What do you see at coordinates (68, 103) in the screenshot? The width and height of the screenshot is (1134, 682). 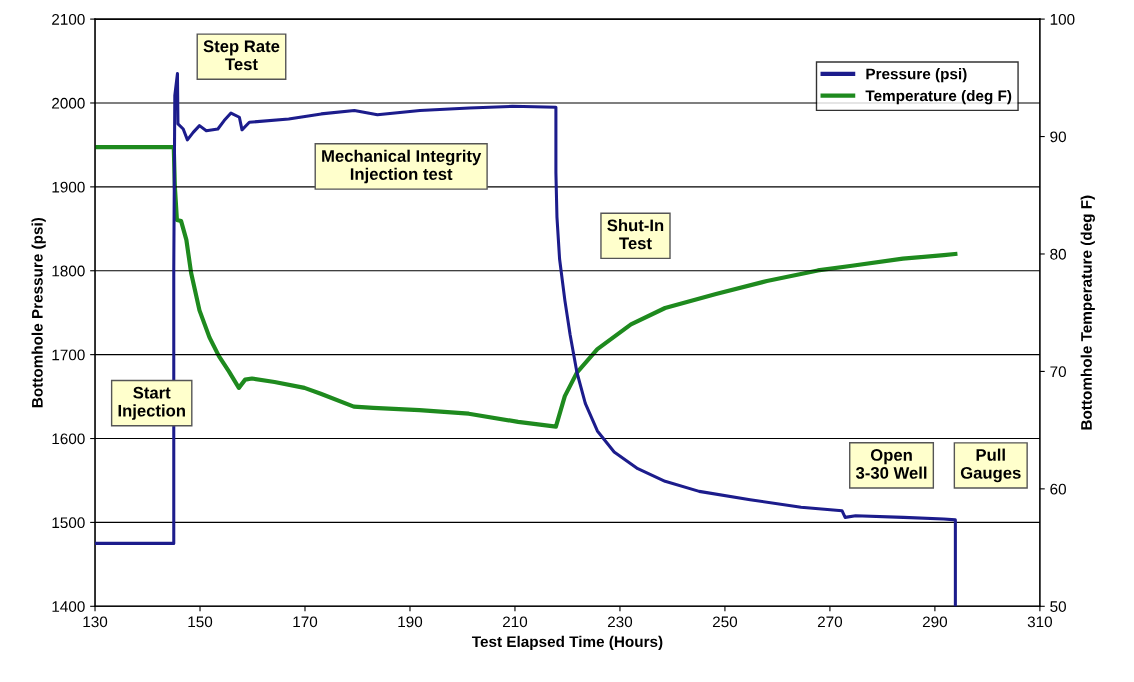 I see `y-tick-label: 2000` at bounding box center [68, 103].